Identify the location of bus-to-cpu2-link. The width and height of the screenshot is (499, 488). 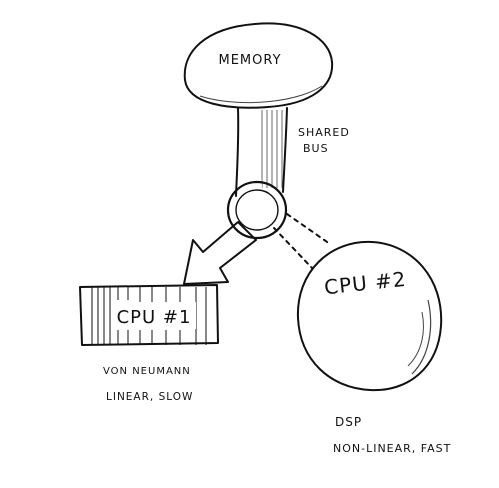
(302, 241).